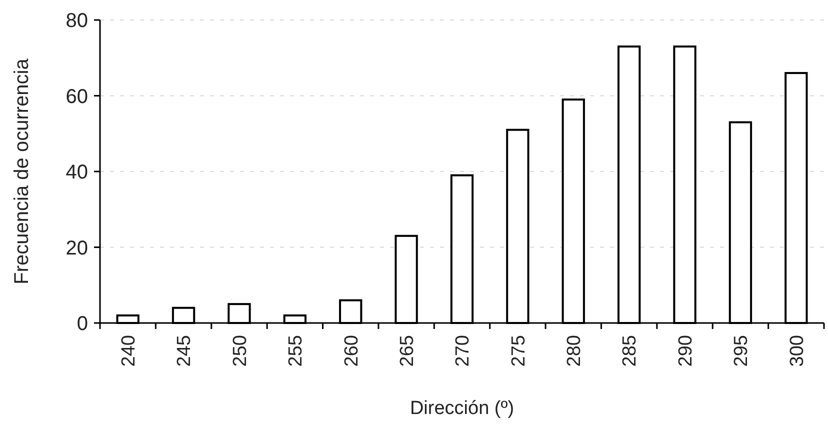 The height and width of the screenshot is (432, 828). What do you see at coordinates (575, 351) in the screenshot?
I see `x-tick-label: 280` at bounding box center [575, 351].